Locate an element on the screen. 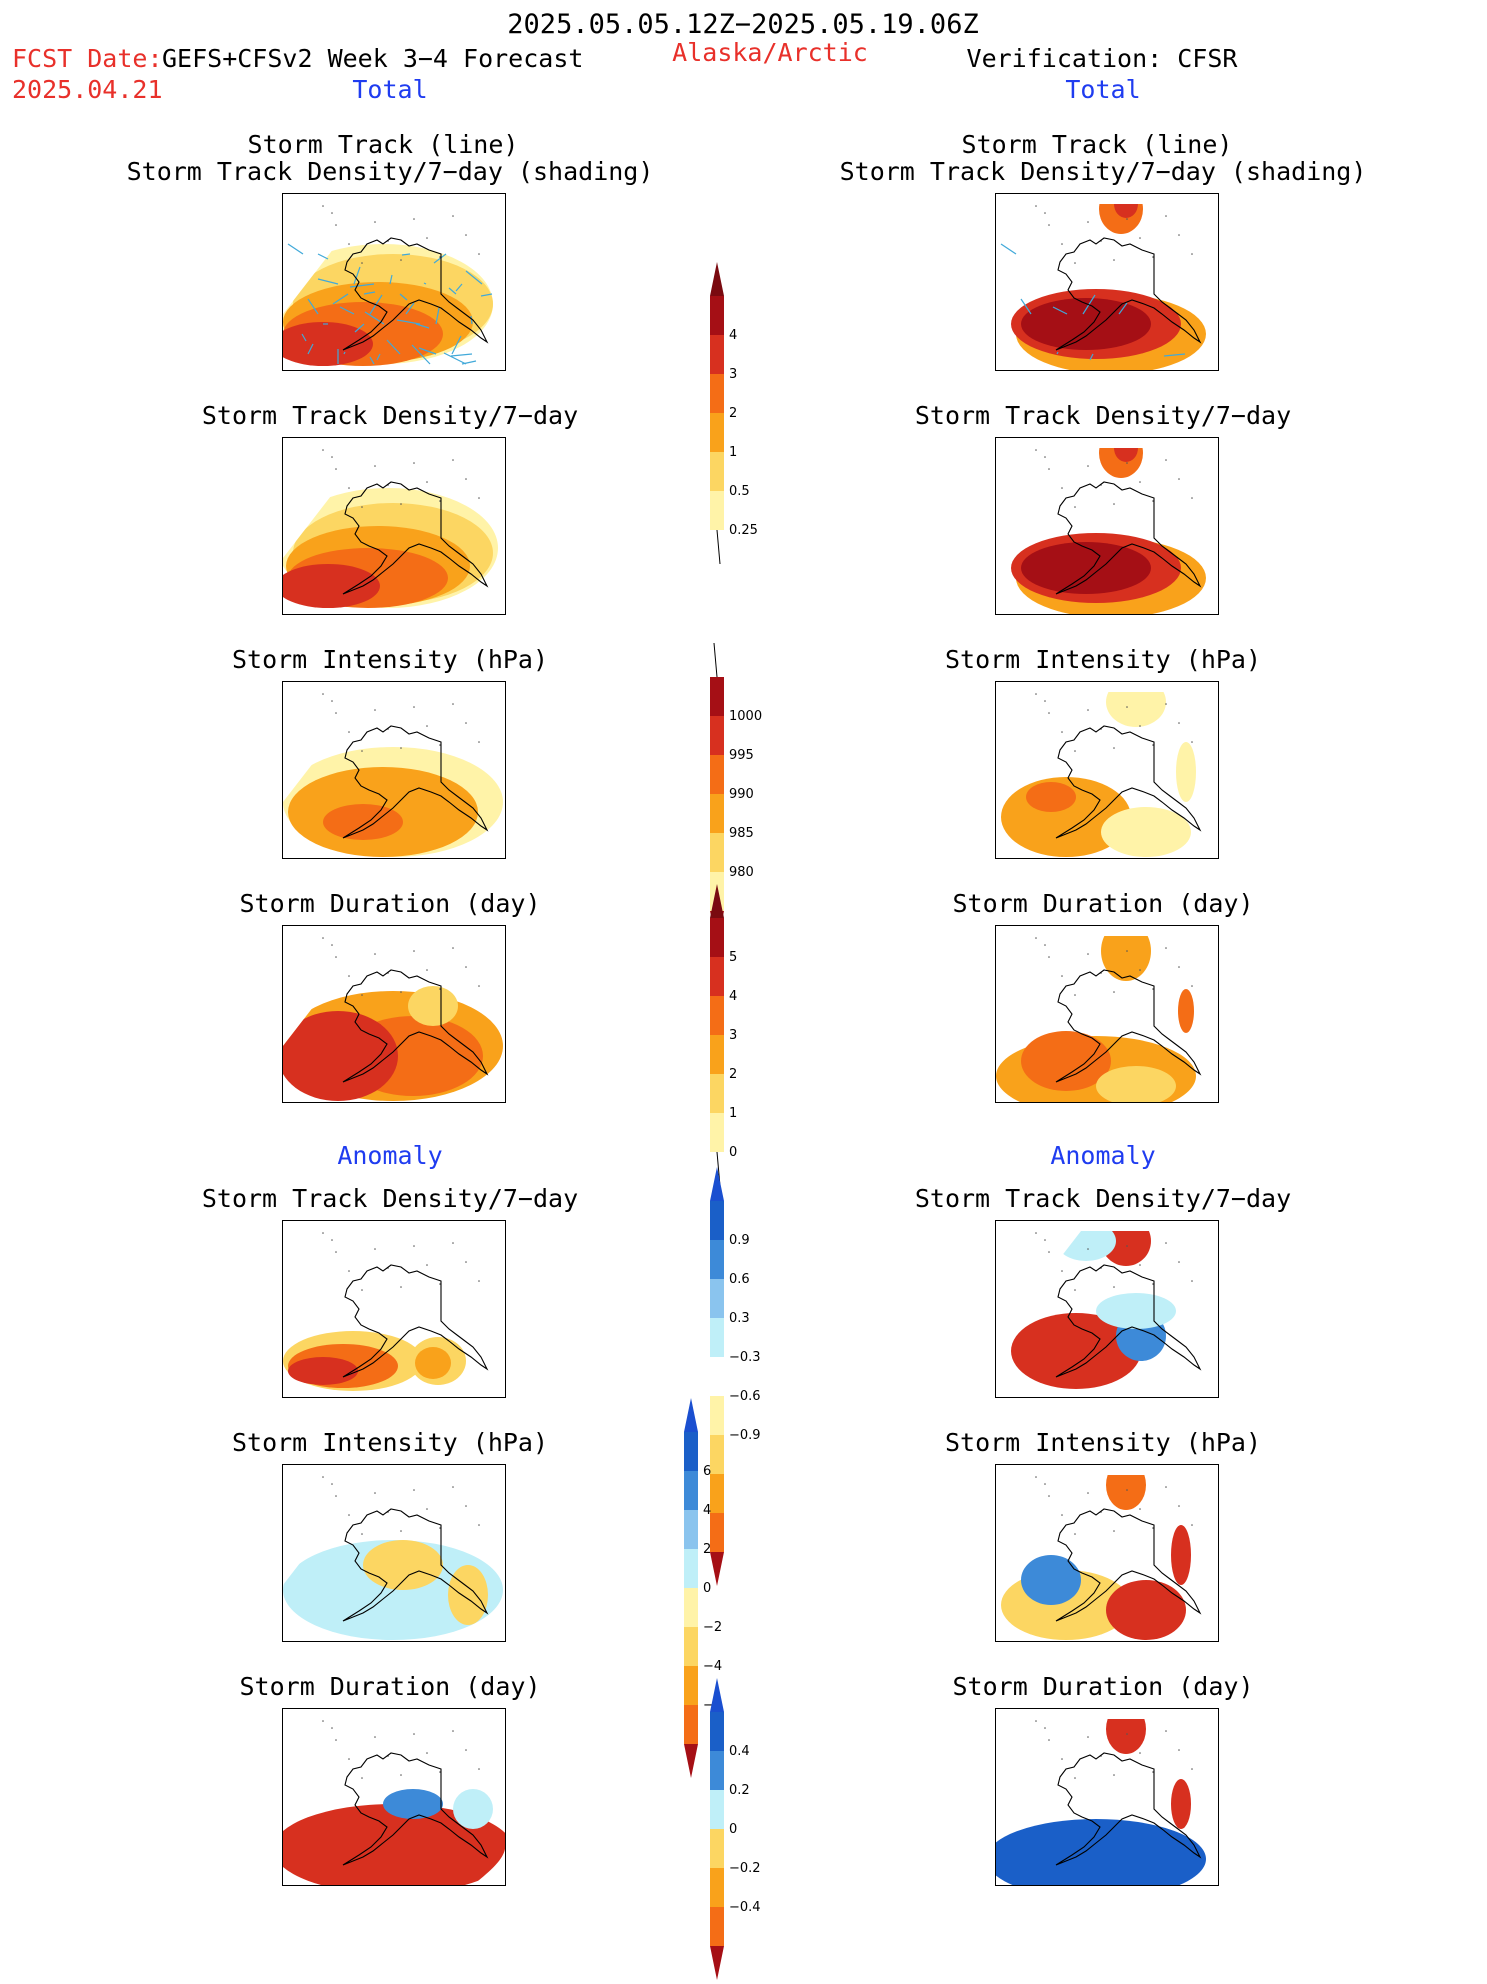  map-left-anom-intensity is located at coordinates (394, 1553).